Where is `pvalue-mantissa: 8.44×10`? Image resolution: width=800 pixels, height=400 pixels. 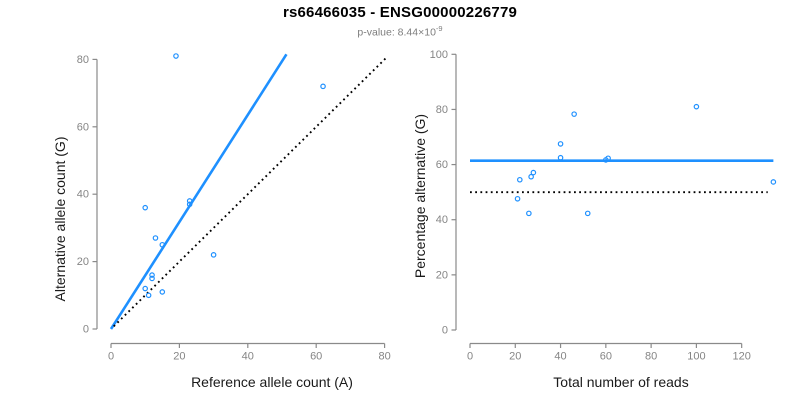
pvalue-mantissa: 8.44×10 is located at coordinates (416, 32).